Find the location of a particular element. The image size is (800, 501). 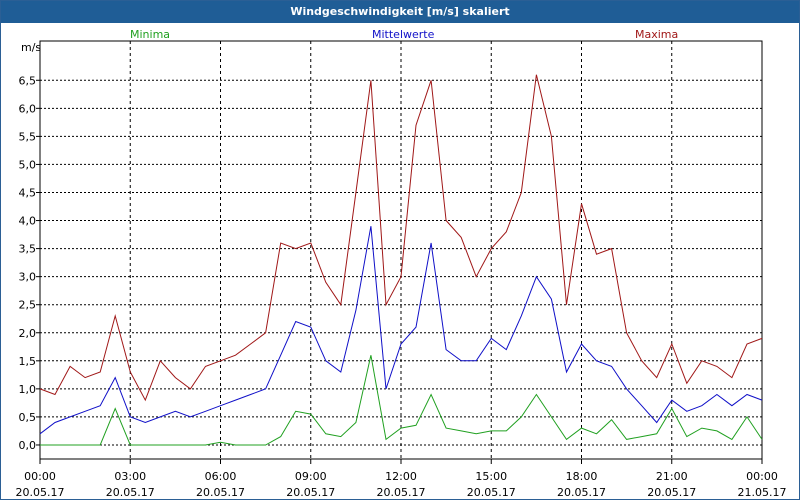

y-tick-label: 0,5 is located at coordinates (28, 417).